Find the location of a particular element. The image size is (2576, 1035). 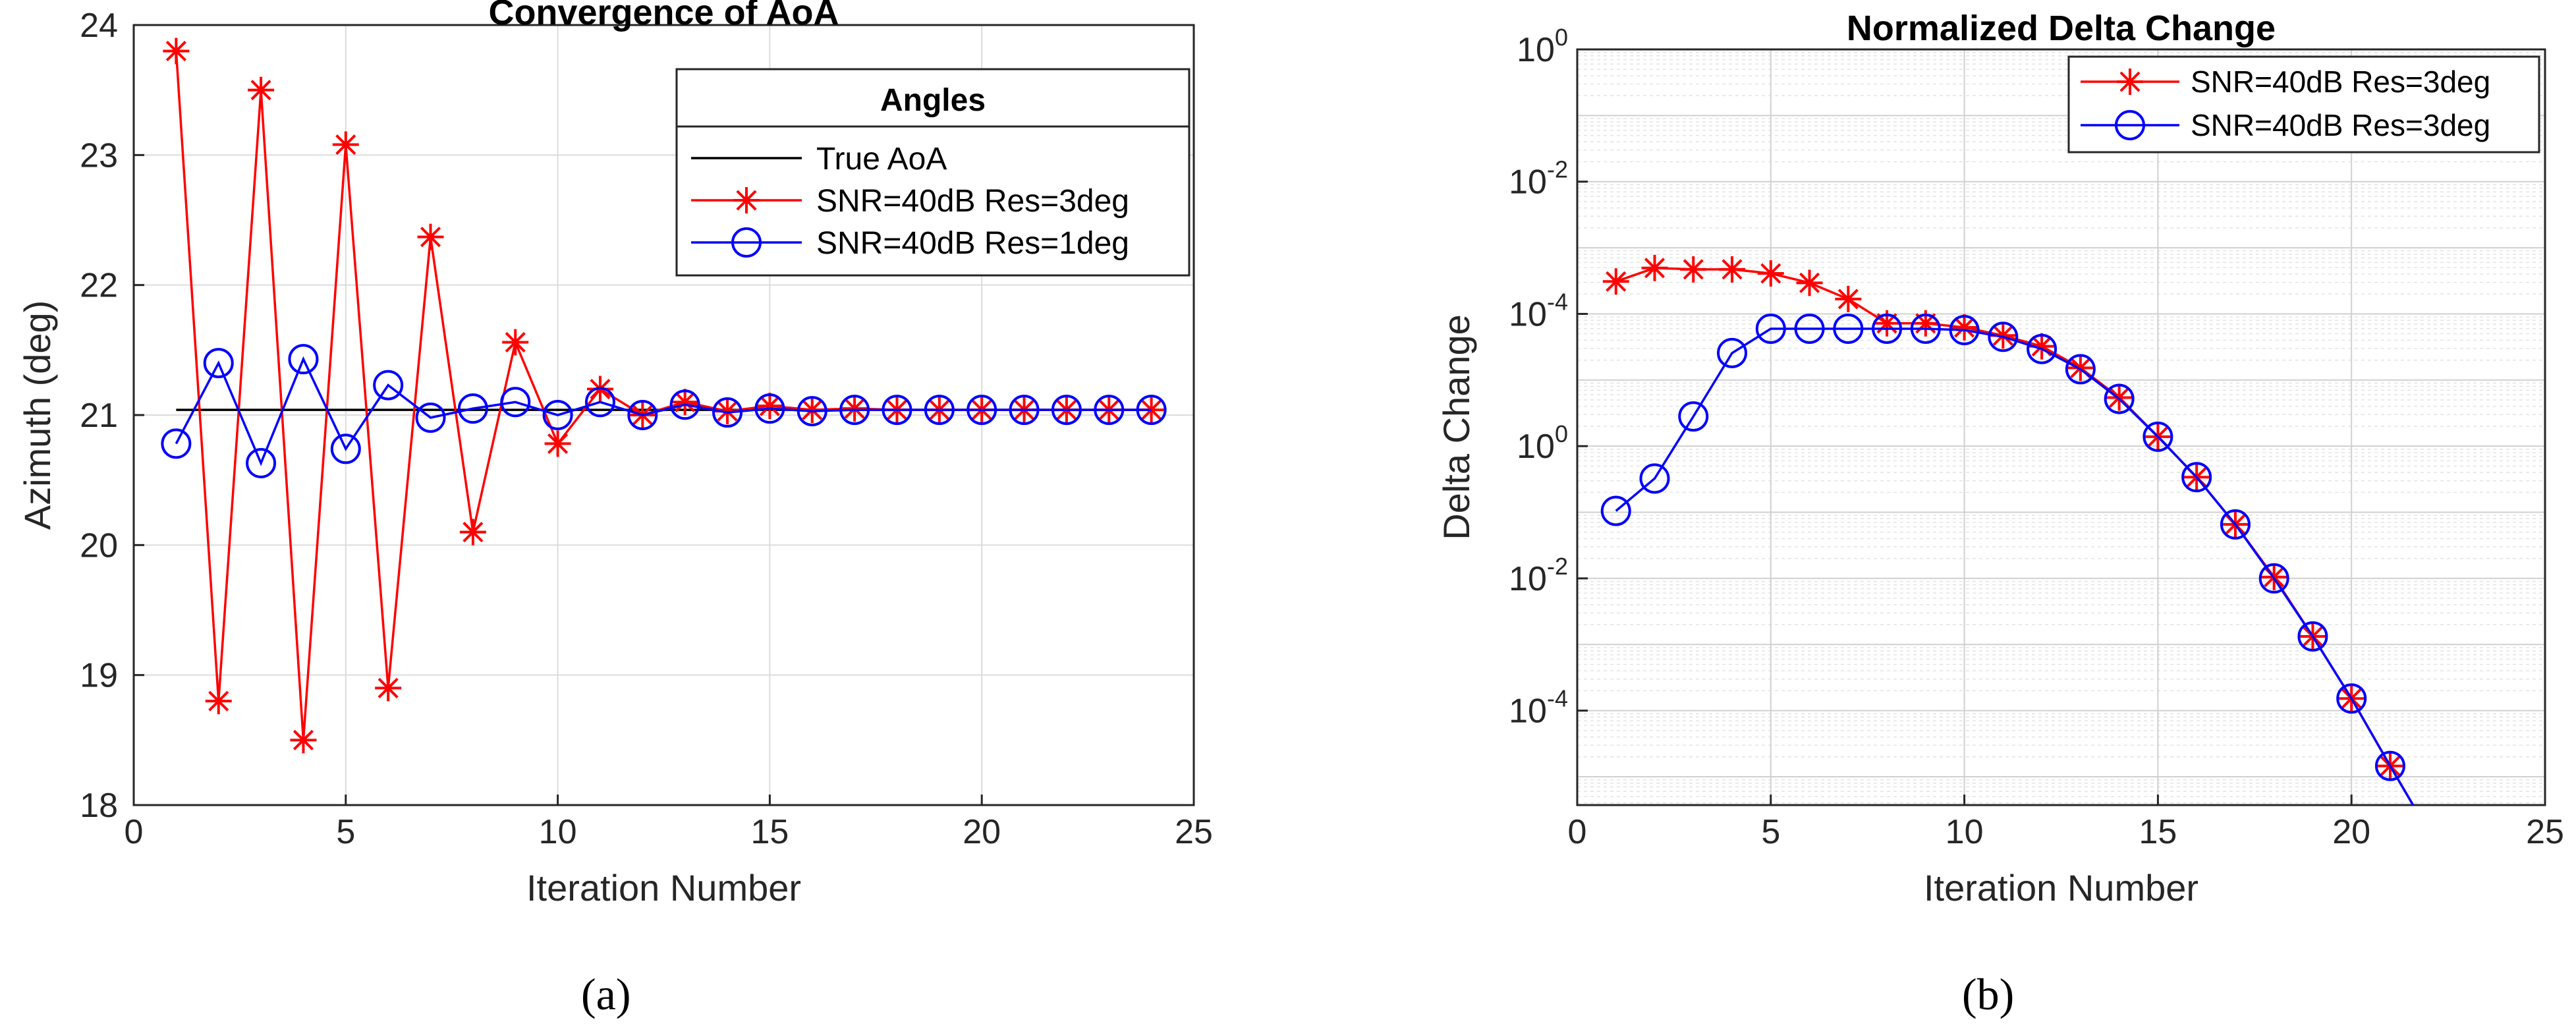

caption-b: (b) is located at coordinates (1988, 994).